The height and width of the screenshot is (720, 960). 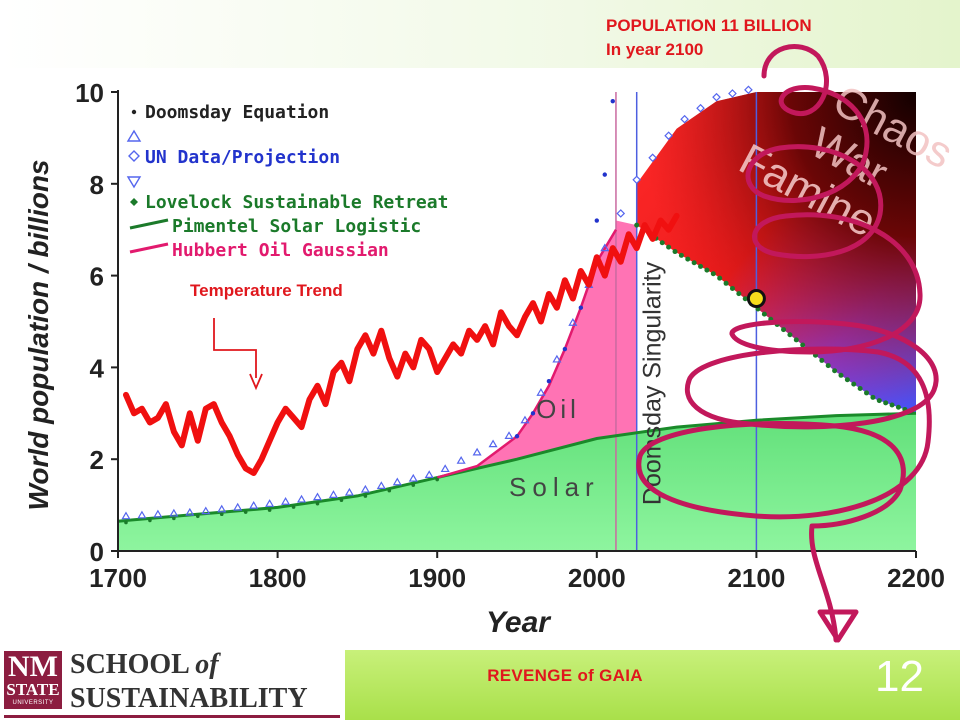 What do you see at coordinates (266, 290) in the screenshot?
I see `temperature-trend-label: Temperature Trend` at bounding box center [266, 290].